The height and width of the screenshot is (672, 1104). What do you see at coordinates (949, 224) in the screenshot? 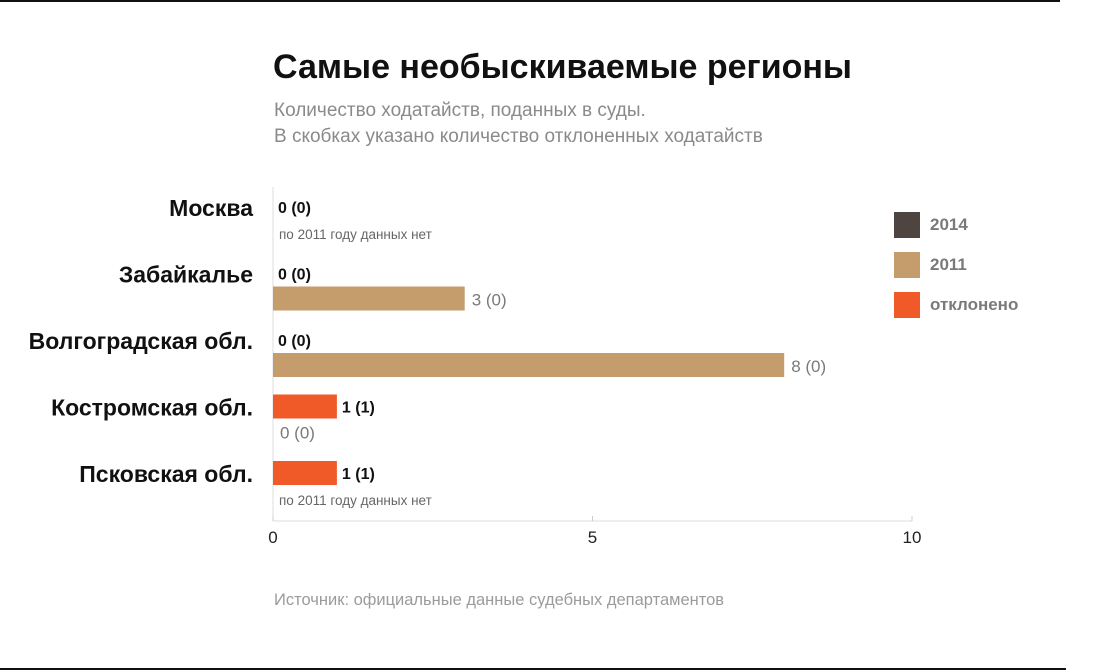
I see `legend-label-2014: 2014` at bounding box center [949, 224].